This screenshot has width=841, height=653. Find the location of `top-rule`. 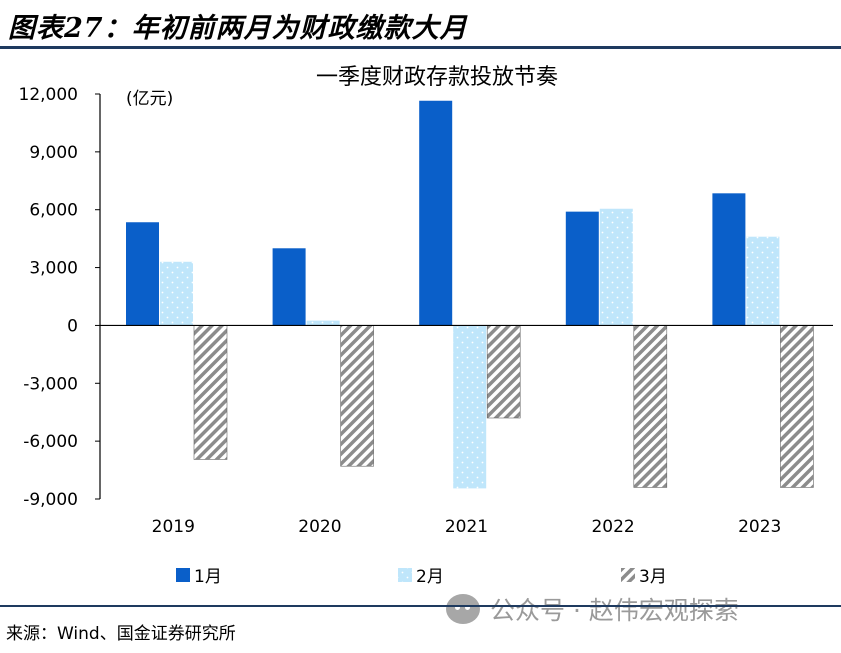

top-rule is located at coordinates (420, 47).